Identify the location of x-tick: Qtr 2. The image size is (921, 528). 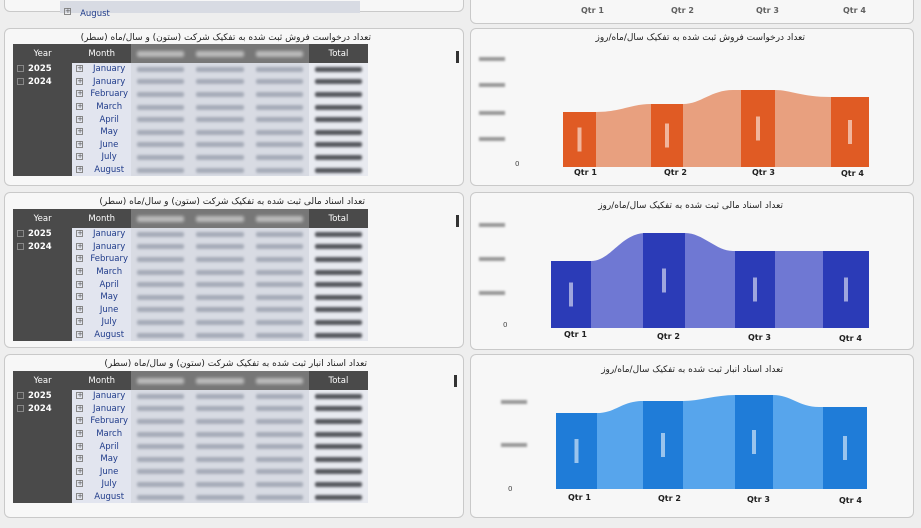
(668, 336).